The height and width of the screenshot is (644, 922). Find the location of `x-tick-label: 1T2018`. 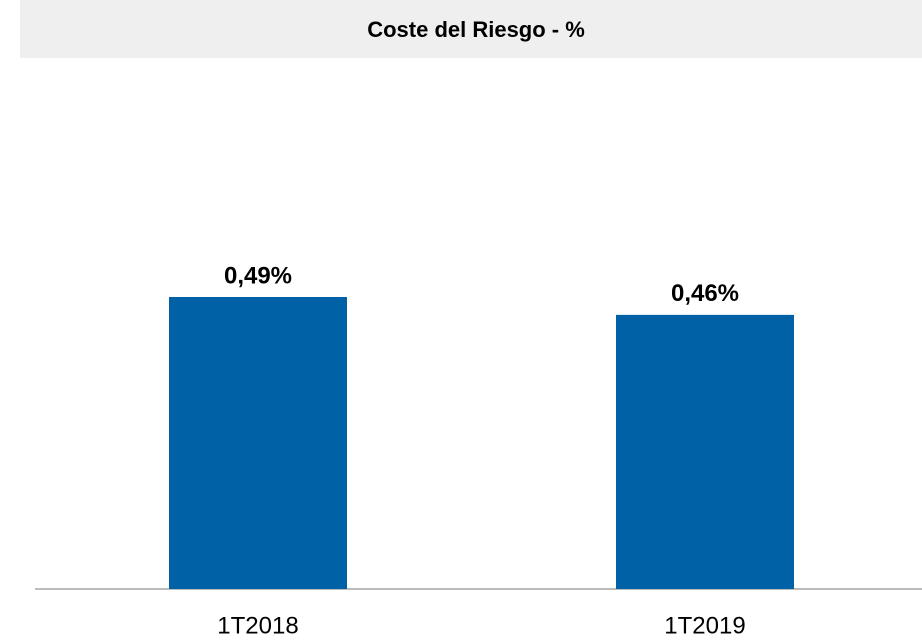

x-tick-label: 1T2018 is located at coordinates (257, 625).